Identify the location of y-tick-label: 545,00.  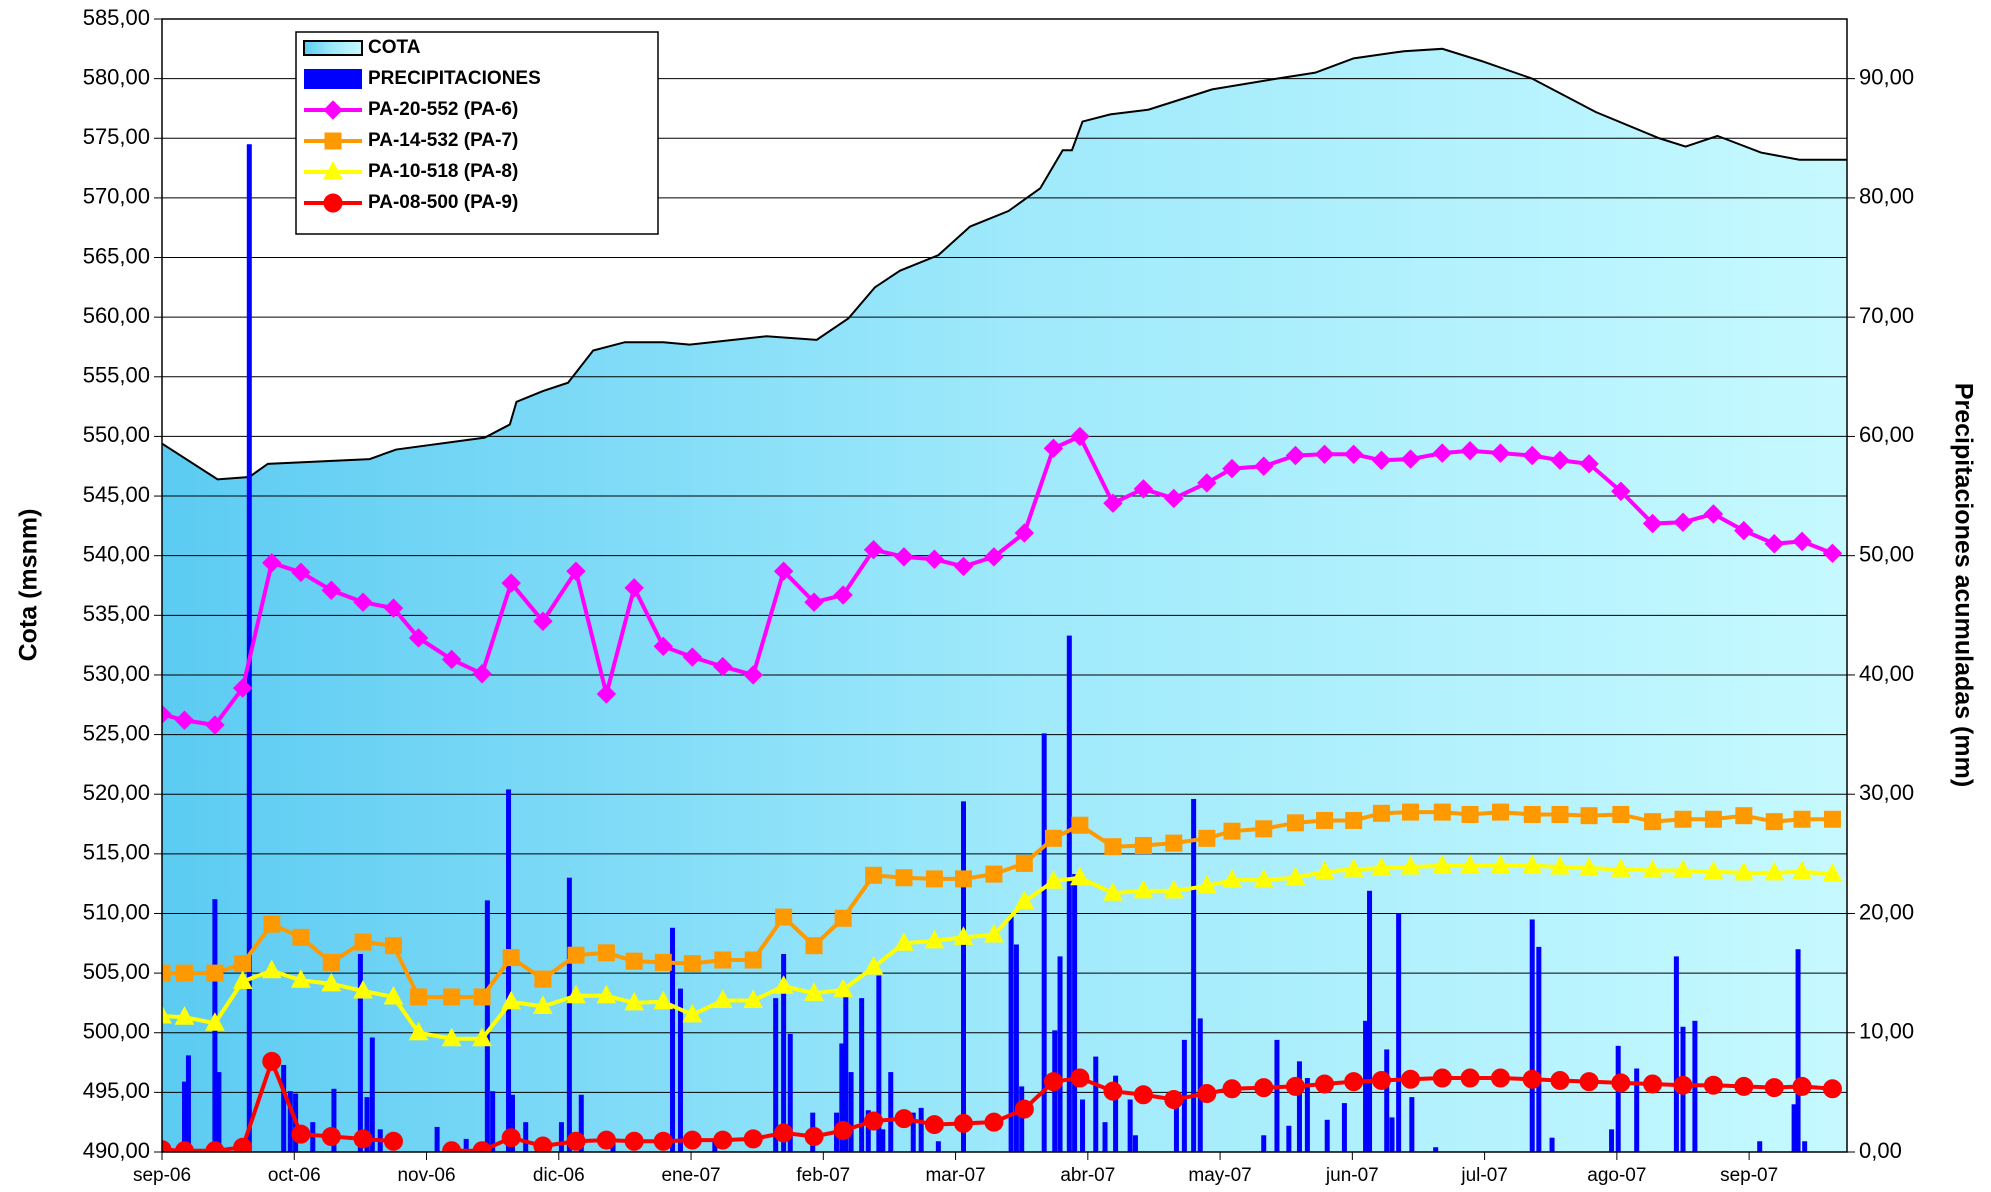
(116, 494).